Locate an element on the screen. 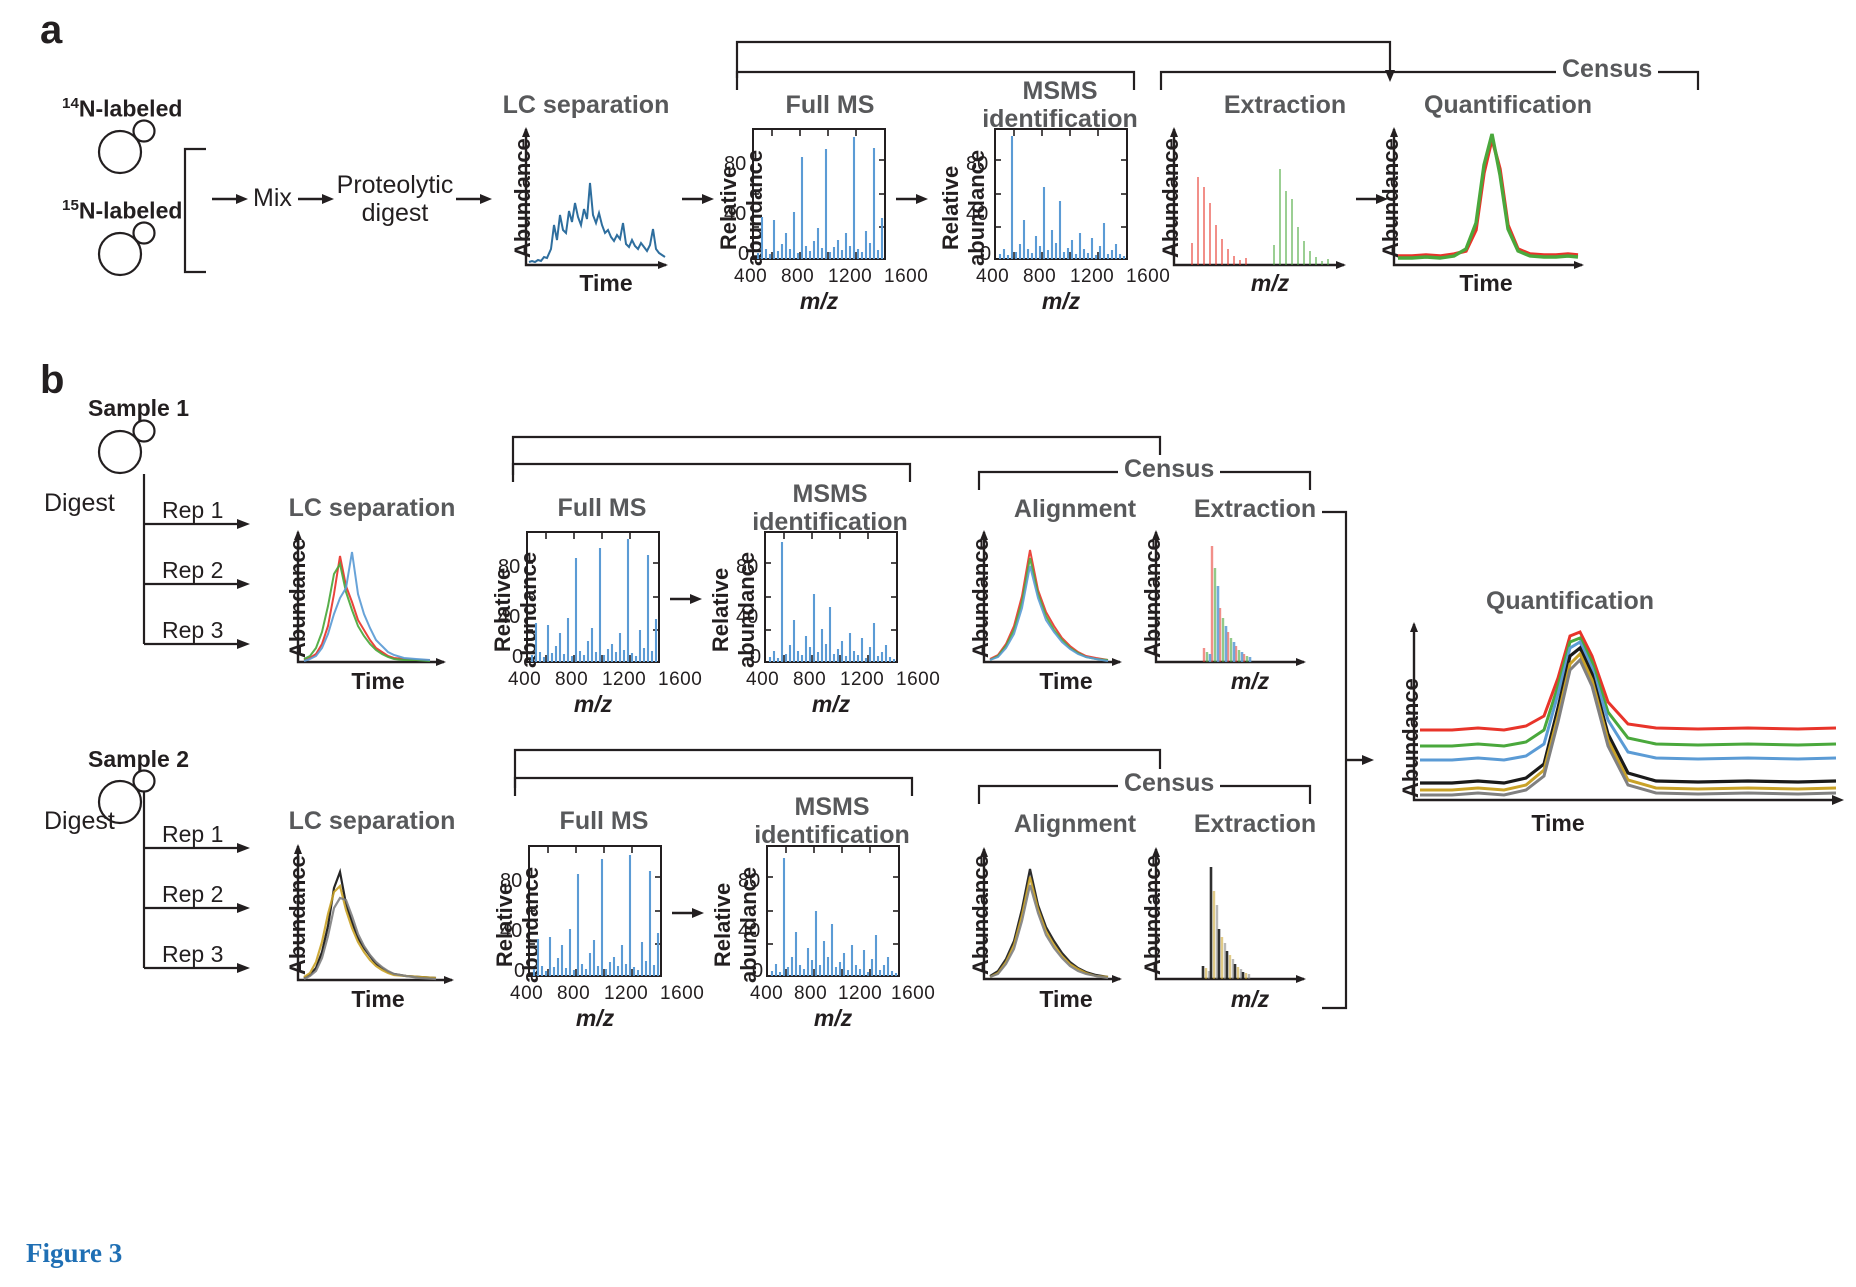 This screenshot has height=1287, width=1856. xtick-b1-msms-400: 400 is located at coordinates (763, 679).